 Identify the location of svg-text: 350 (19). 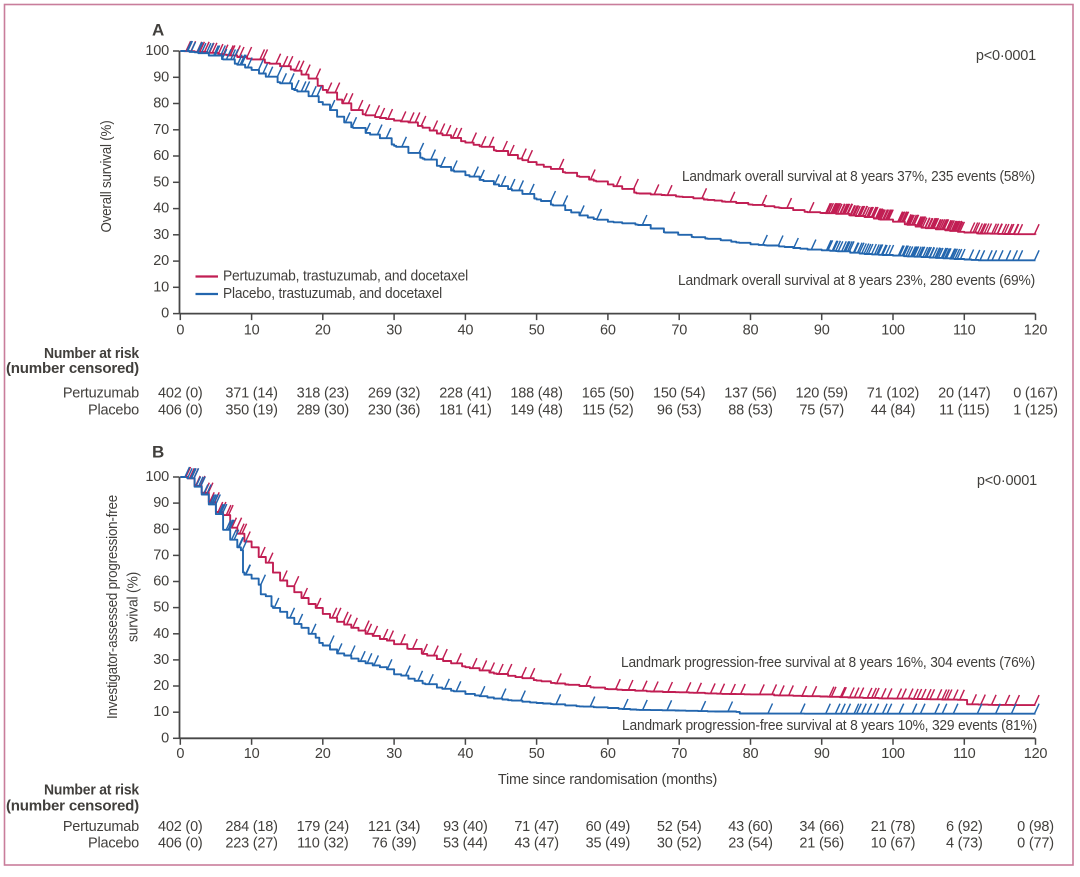
(251, 410).